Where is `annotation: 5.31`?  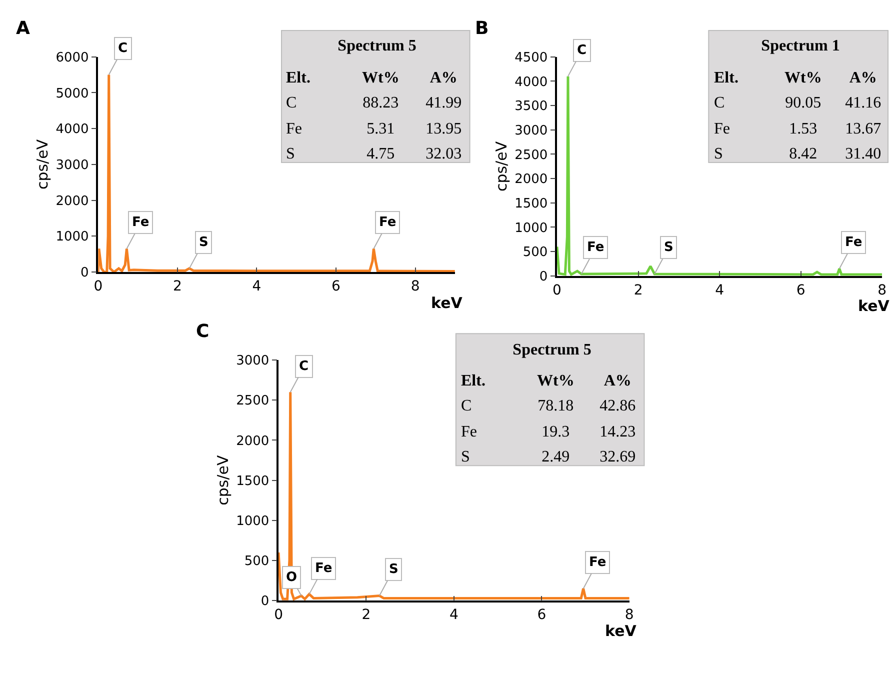 annotation: 5.31 is located at coordinates (380, 129).